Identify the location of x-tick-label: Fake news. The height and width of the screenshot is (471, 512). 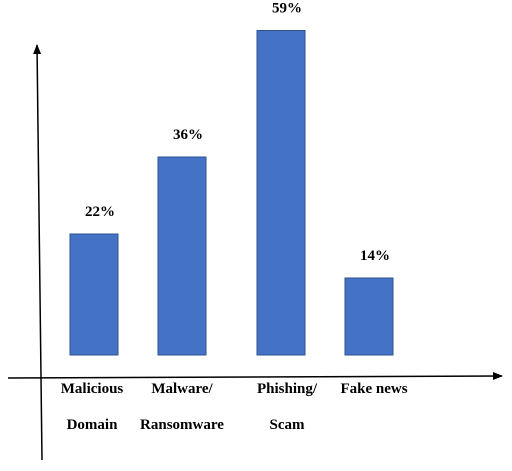
(373, 389).